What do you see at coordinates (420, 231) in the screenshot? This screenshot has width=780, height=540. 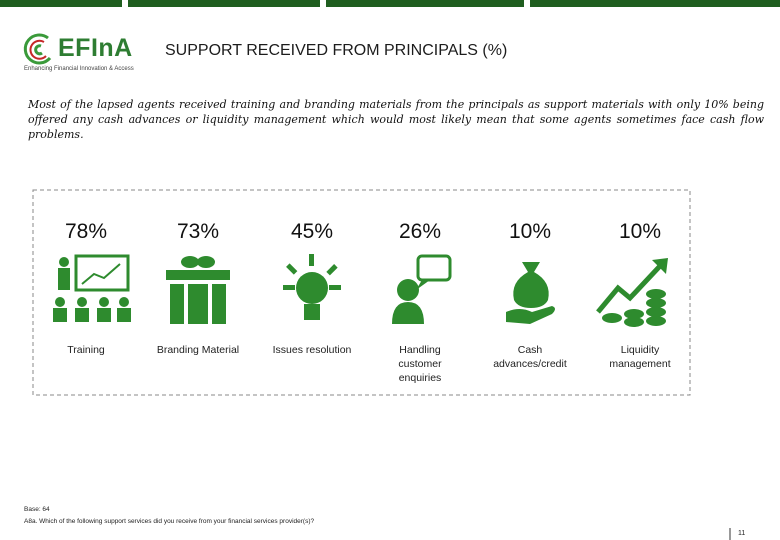 I see `percentage: 26%` at bounding box center [420, 231].